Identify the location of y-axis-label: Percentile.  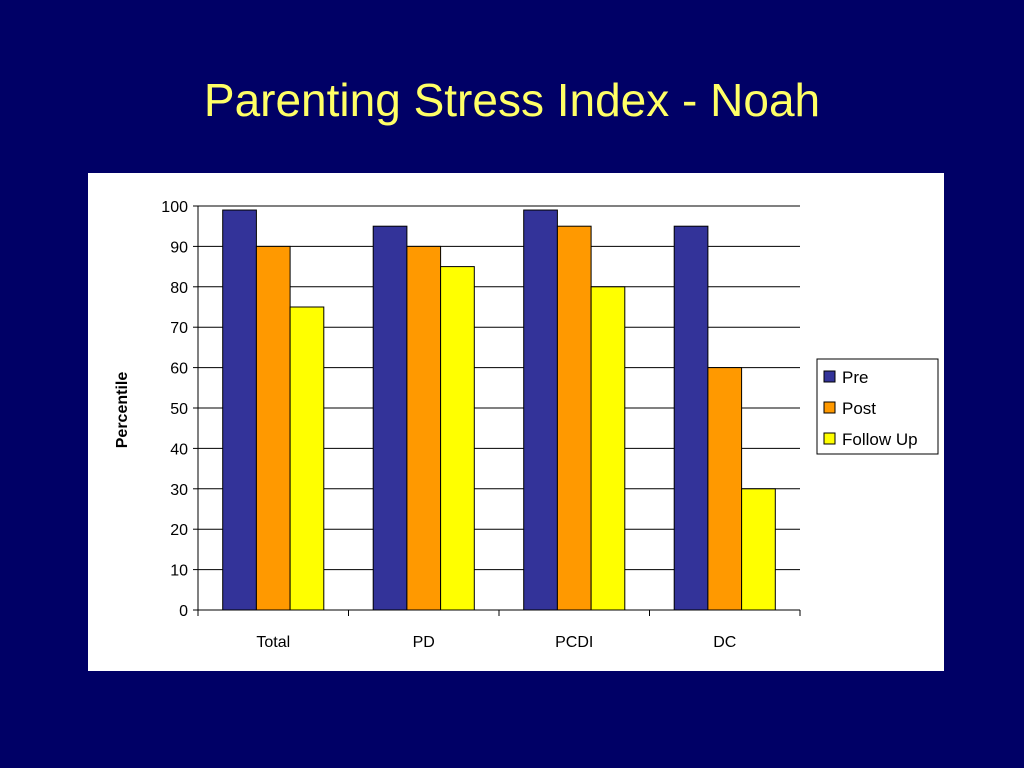
(122, 410).